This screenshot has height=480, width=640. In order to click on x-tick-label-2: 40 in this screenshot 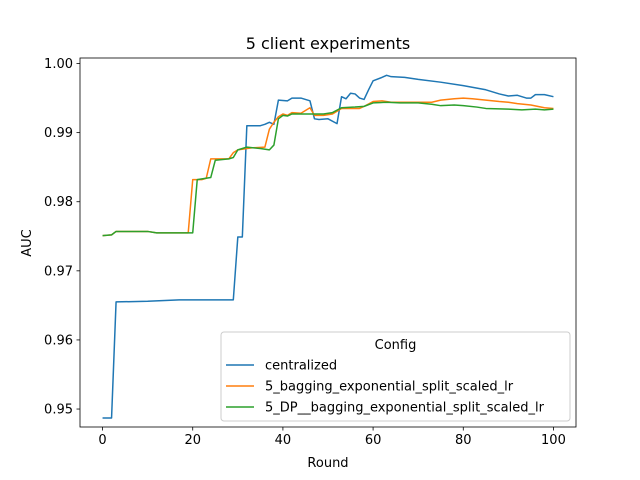, I will do `click(283, 440)`.